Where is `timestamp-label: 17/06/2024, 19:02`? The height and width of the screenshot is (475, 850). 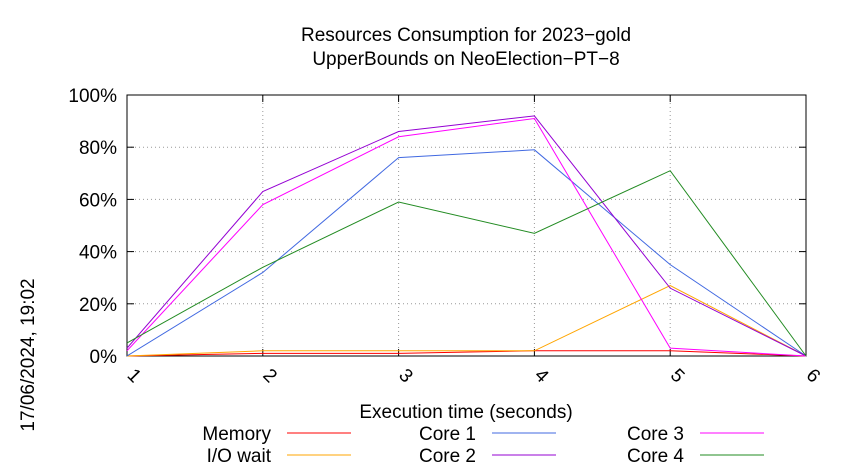 timestamp-label: 17/06/2024, 19:02 is located at coordinates (28, 354).